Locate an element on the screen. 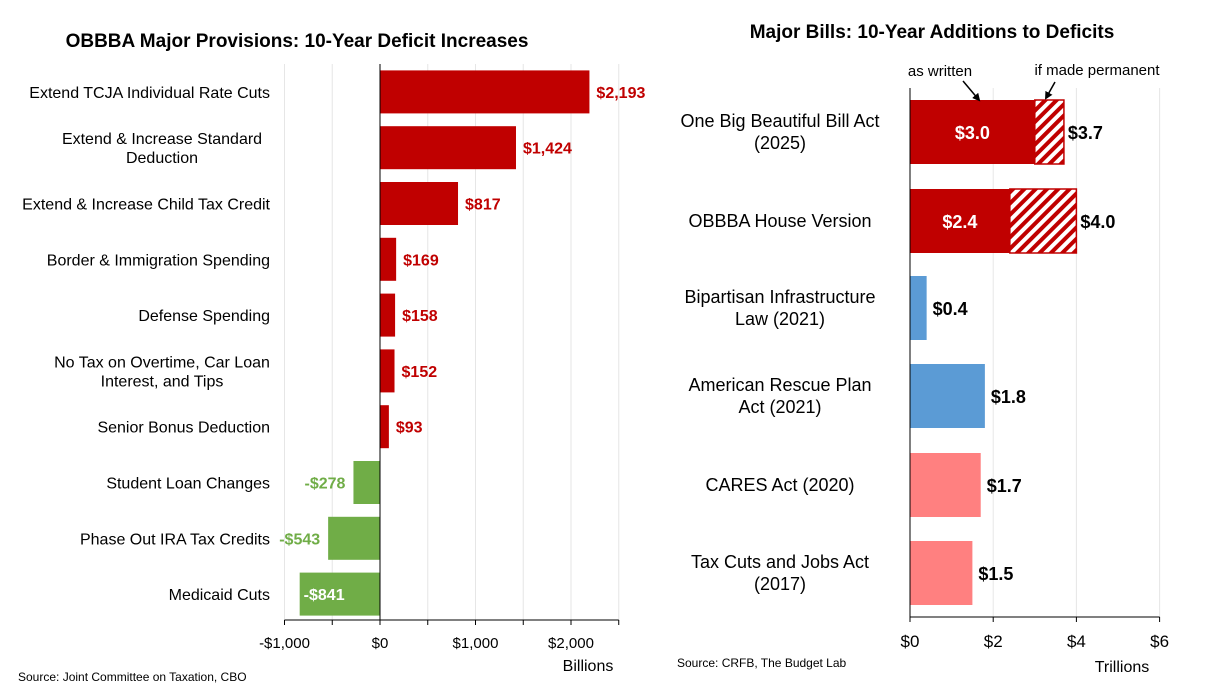 The image size is (1225, 683). left-category-label: Medicaid Cuts is located at coordinates (219, 595).